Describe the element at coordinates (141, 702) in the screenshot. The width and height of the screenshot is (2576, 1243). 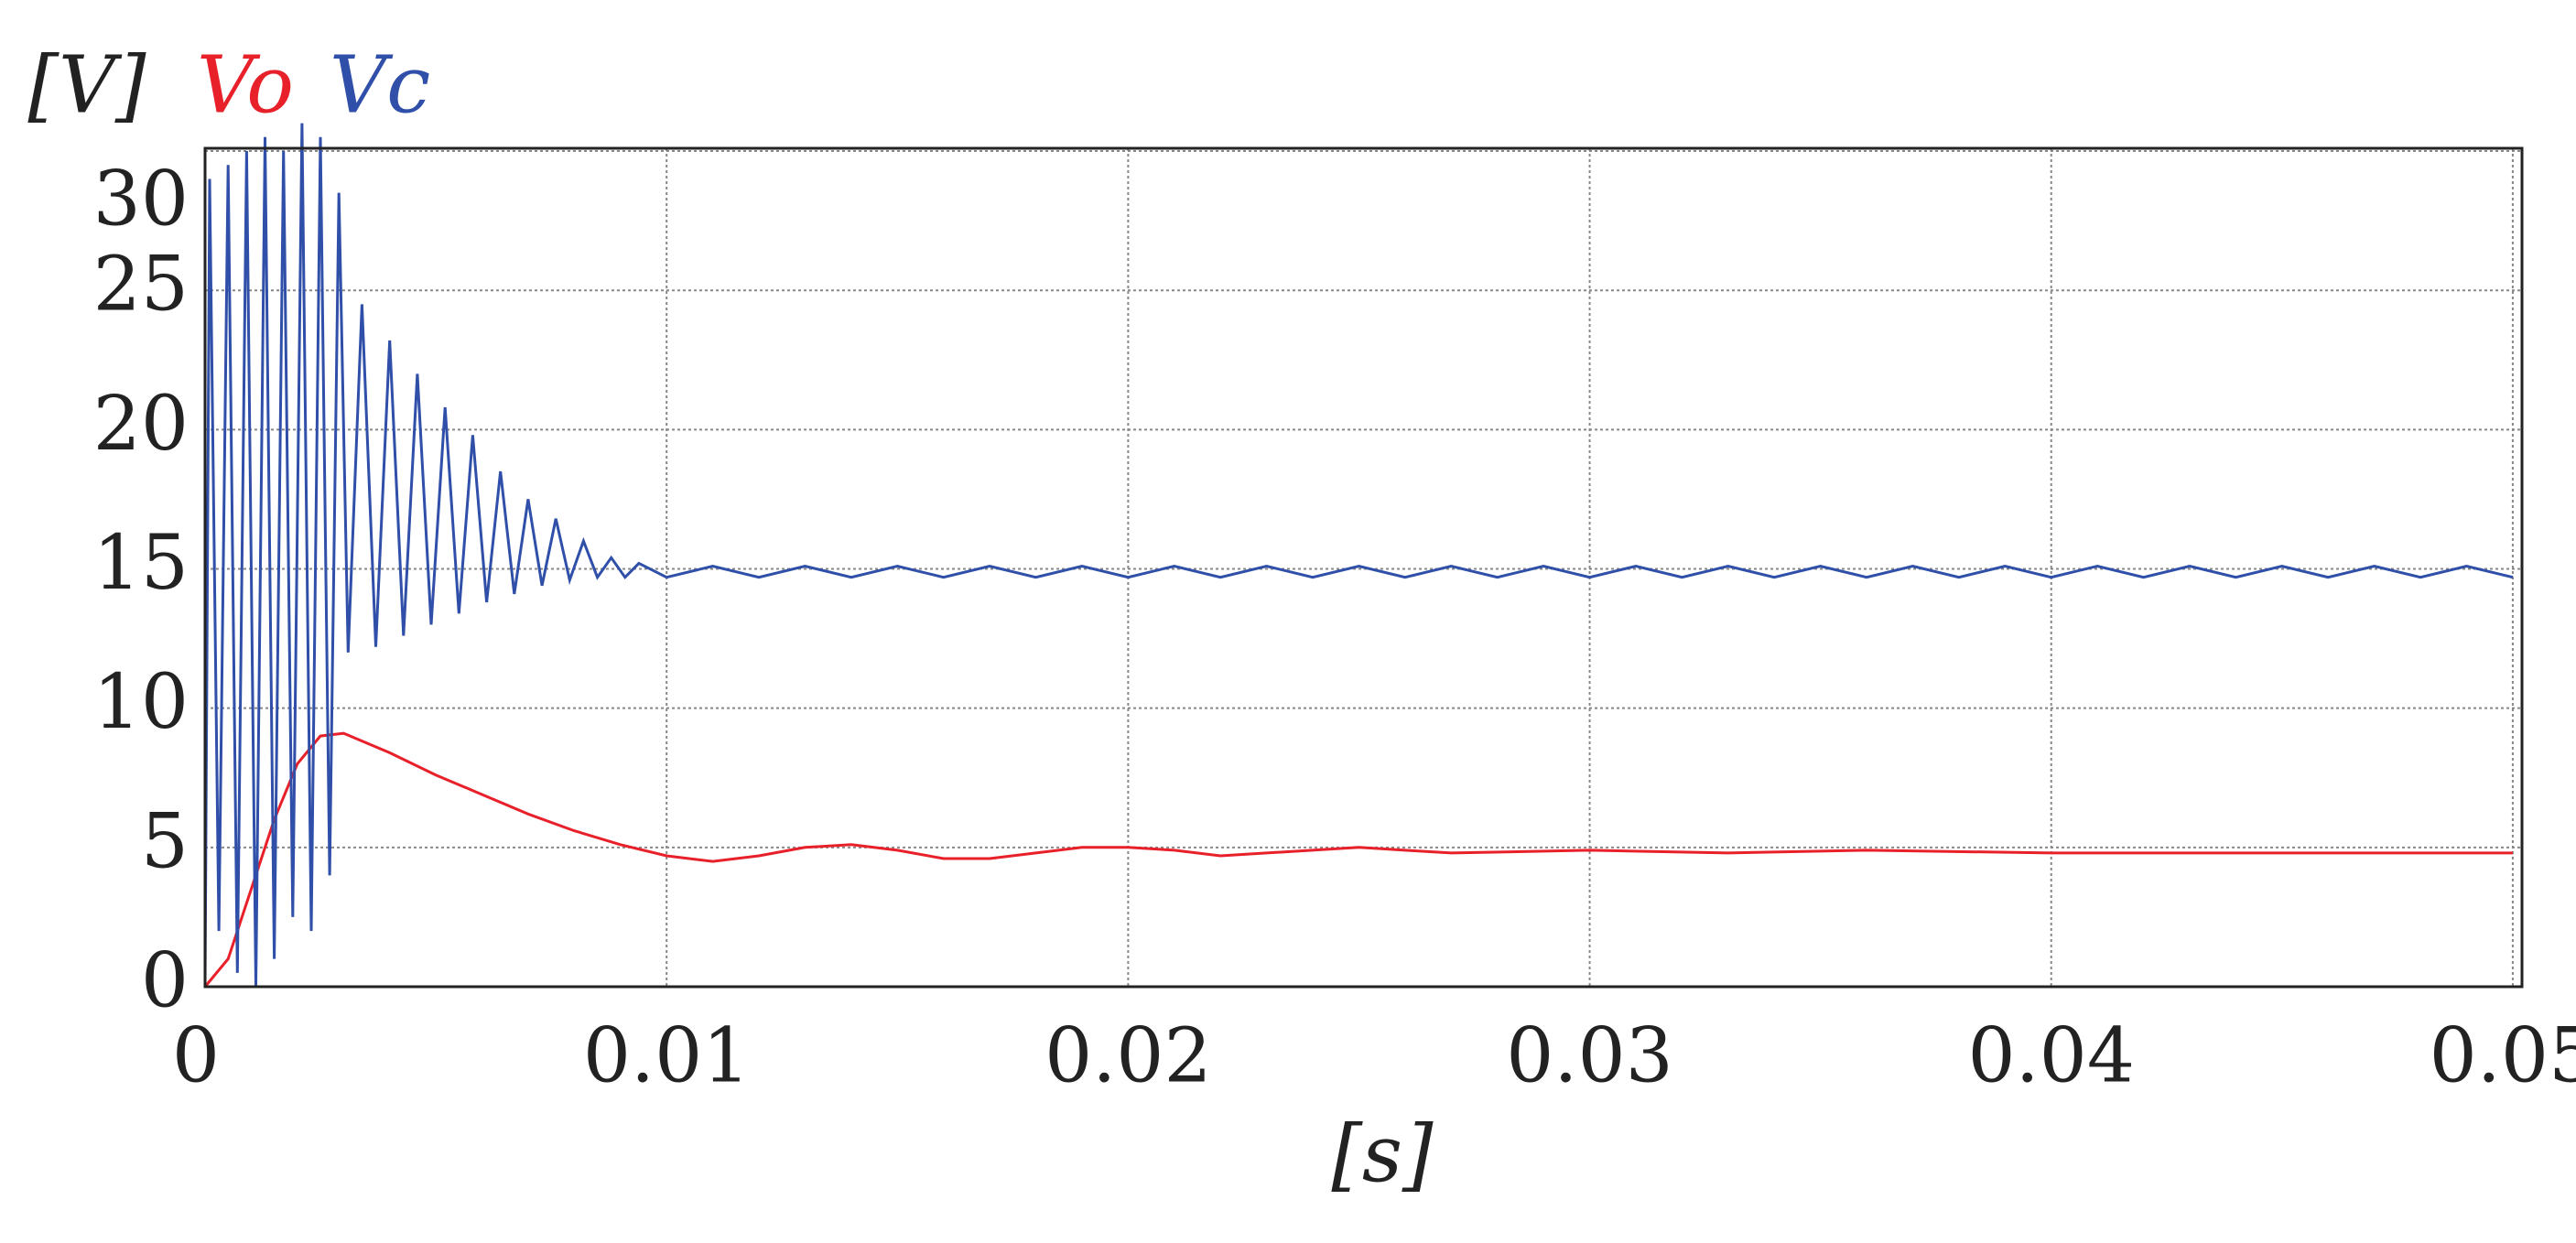
I see `y-tick-label: 10` at that location.